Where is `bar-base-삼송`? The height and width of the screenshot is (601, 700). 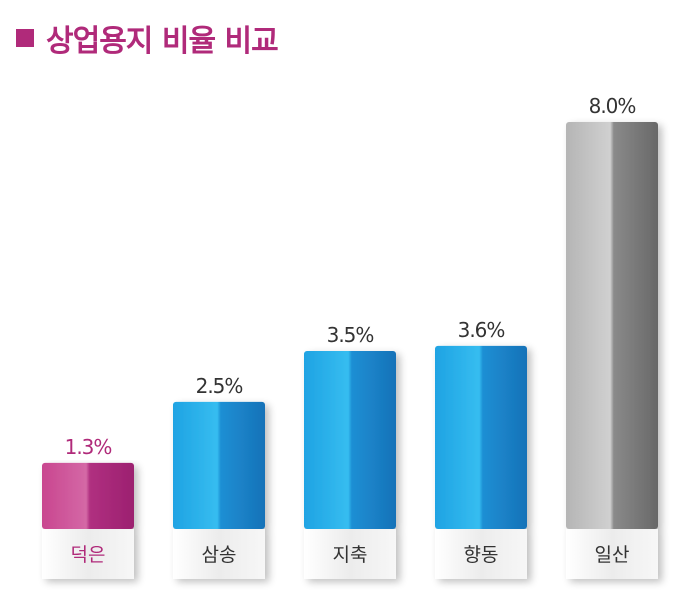
bar-base-삼송 is located at coordinates (219, 554).